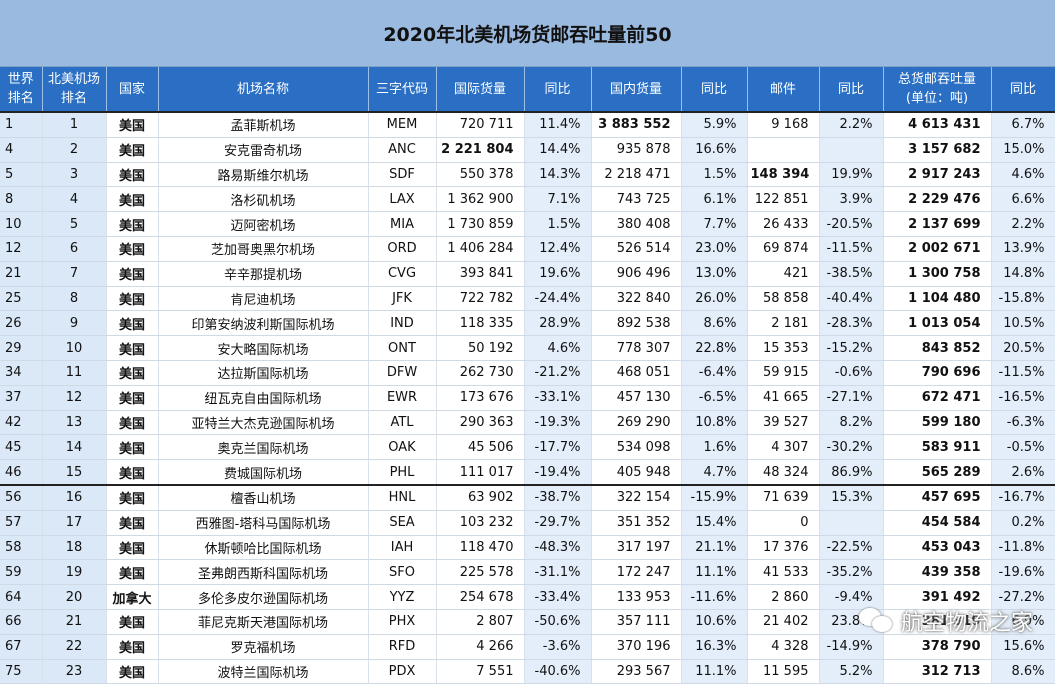 The height and width of the screenshot is (684, 1055). Describe the element at coordinates (480, 323) in the screenshot. I see `cell-intl-cargo: 118 335` at that location.